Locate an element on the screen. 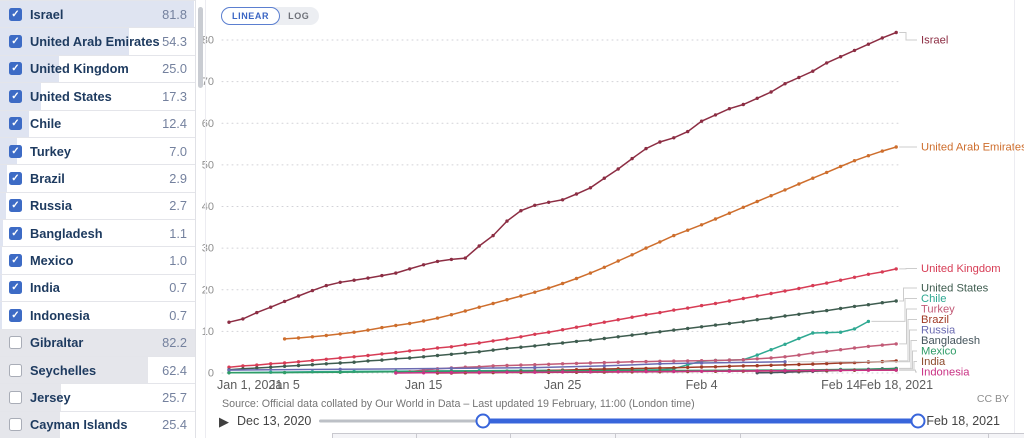 The image size is (1024, 438). log-scale-button: LOG is located at coordinates (299, 16).